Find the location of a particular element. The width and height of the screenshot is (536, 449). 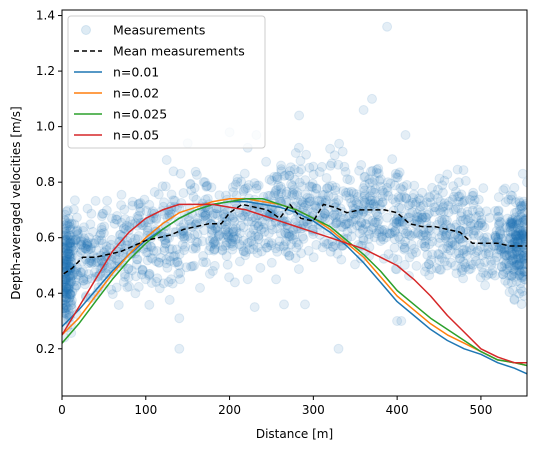

x-tick-label: 100 is located at coordinates (145, 410).